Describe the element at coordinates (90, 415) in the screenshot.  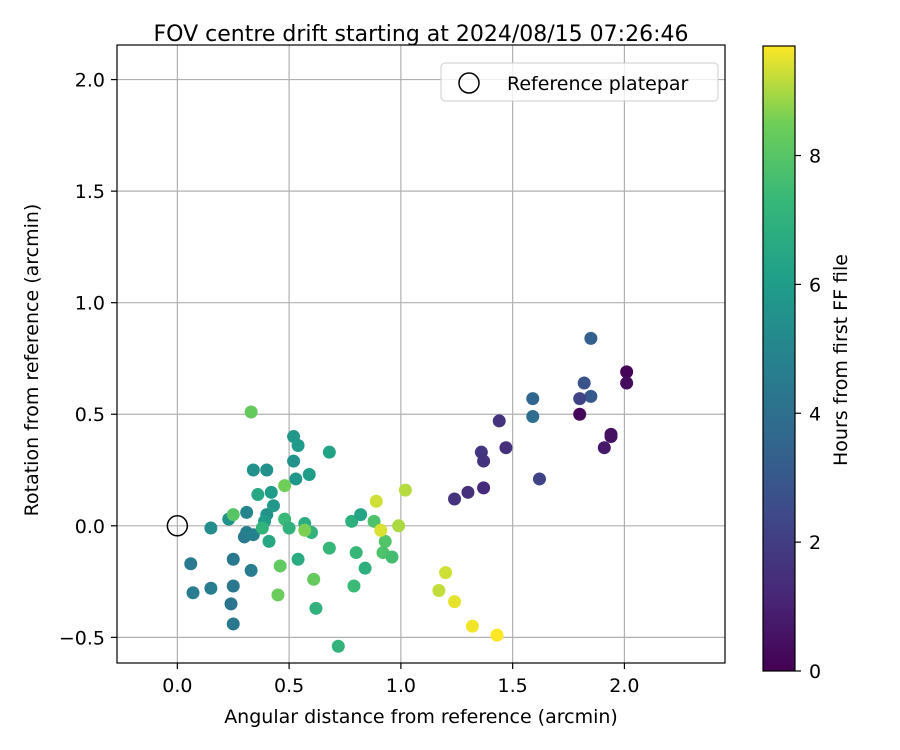
I see `y-tick-label: 0.5` at that location.